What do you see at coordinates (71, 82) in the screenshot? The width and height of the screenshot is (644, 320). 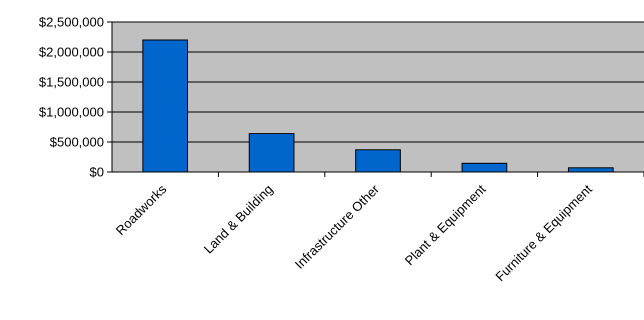 I see `y-tick-label: $1,500,000` at bounding box center [71, 82].